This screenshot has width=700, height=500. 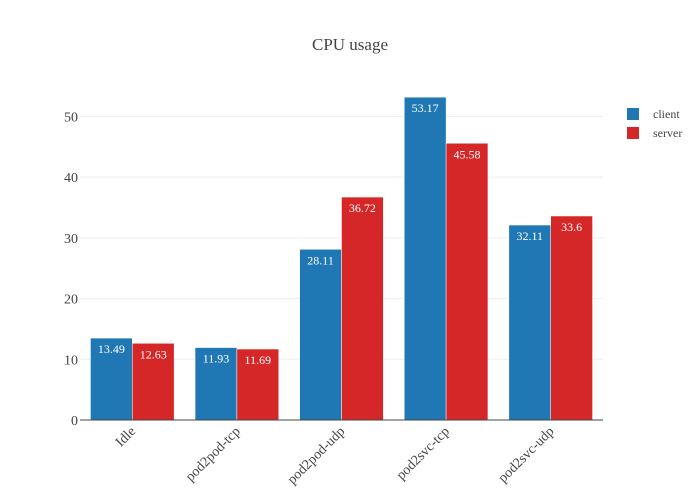 What do you see at coordinates (654, 123) in the screenshot?
I see `legend: client server` at bounding box center [654, 123].